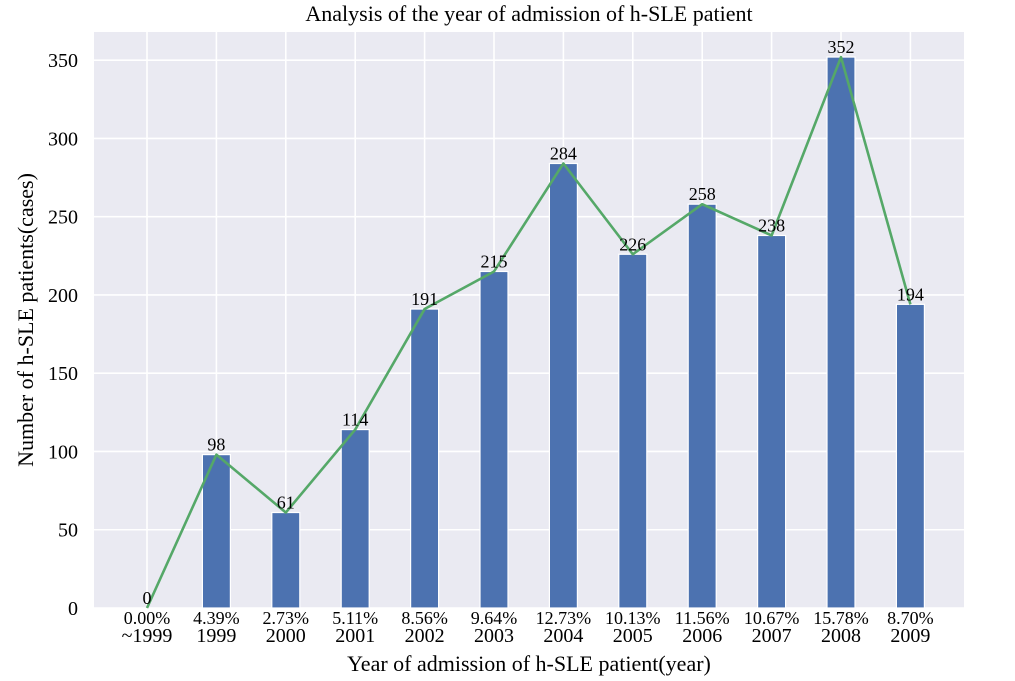 The height and width of the screenshot is (681, 1015). Describe the element at coordinates (910, 636) in the screenshot. I see `x-tick-category: 2009` at that location.